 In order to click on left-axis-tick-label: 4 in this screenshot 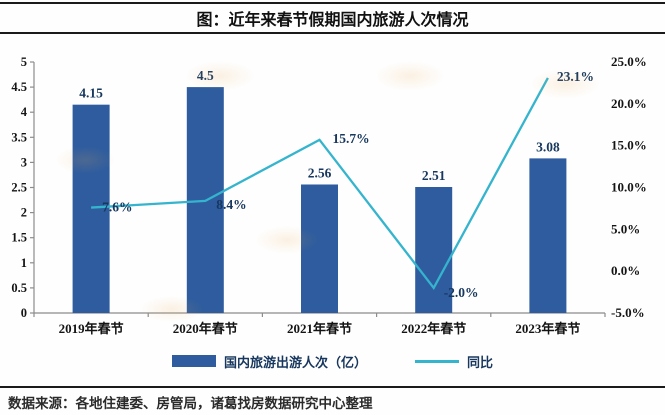, I will do `click(24, 112)`.